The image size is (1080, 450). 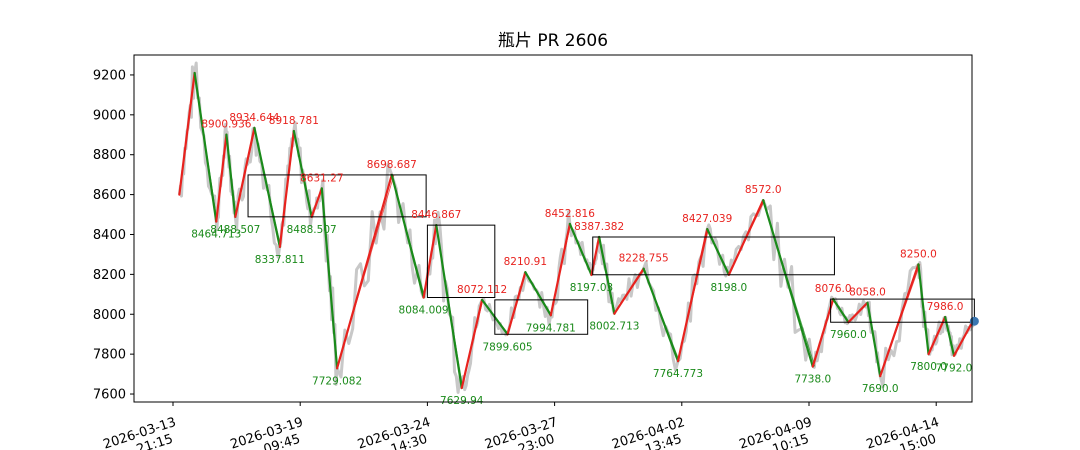 What do you see at coordinates (337, 381) in the screenshot?
I see `trough-label: 7729.082` at bounding box center [337, 381].